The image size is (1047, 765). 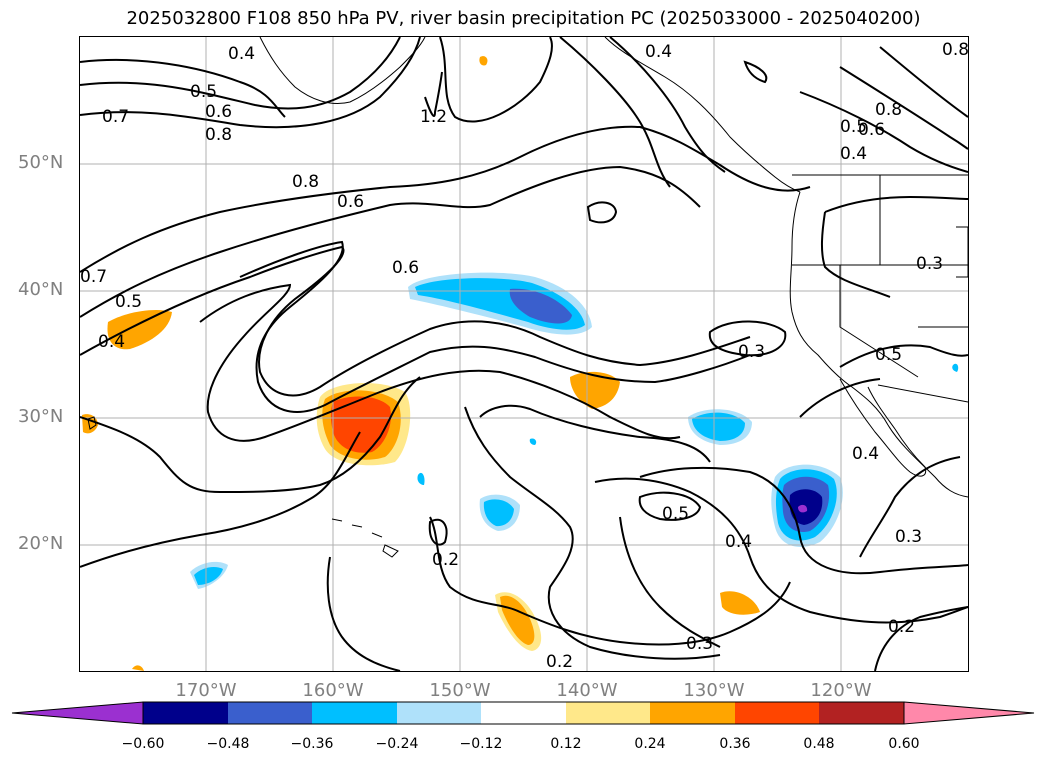 I want to click on colorbar-extend-high, so click(x=969, y=713).